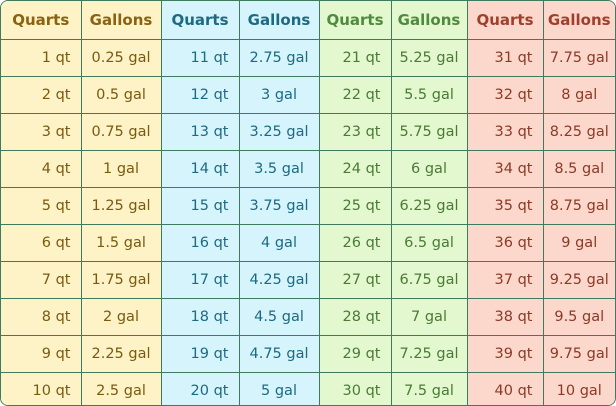  What do you see at coordinates (41, 317) in the screenshot?
I see `quarts-cell: 8 qt` at bounding box center [41, 317].